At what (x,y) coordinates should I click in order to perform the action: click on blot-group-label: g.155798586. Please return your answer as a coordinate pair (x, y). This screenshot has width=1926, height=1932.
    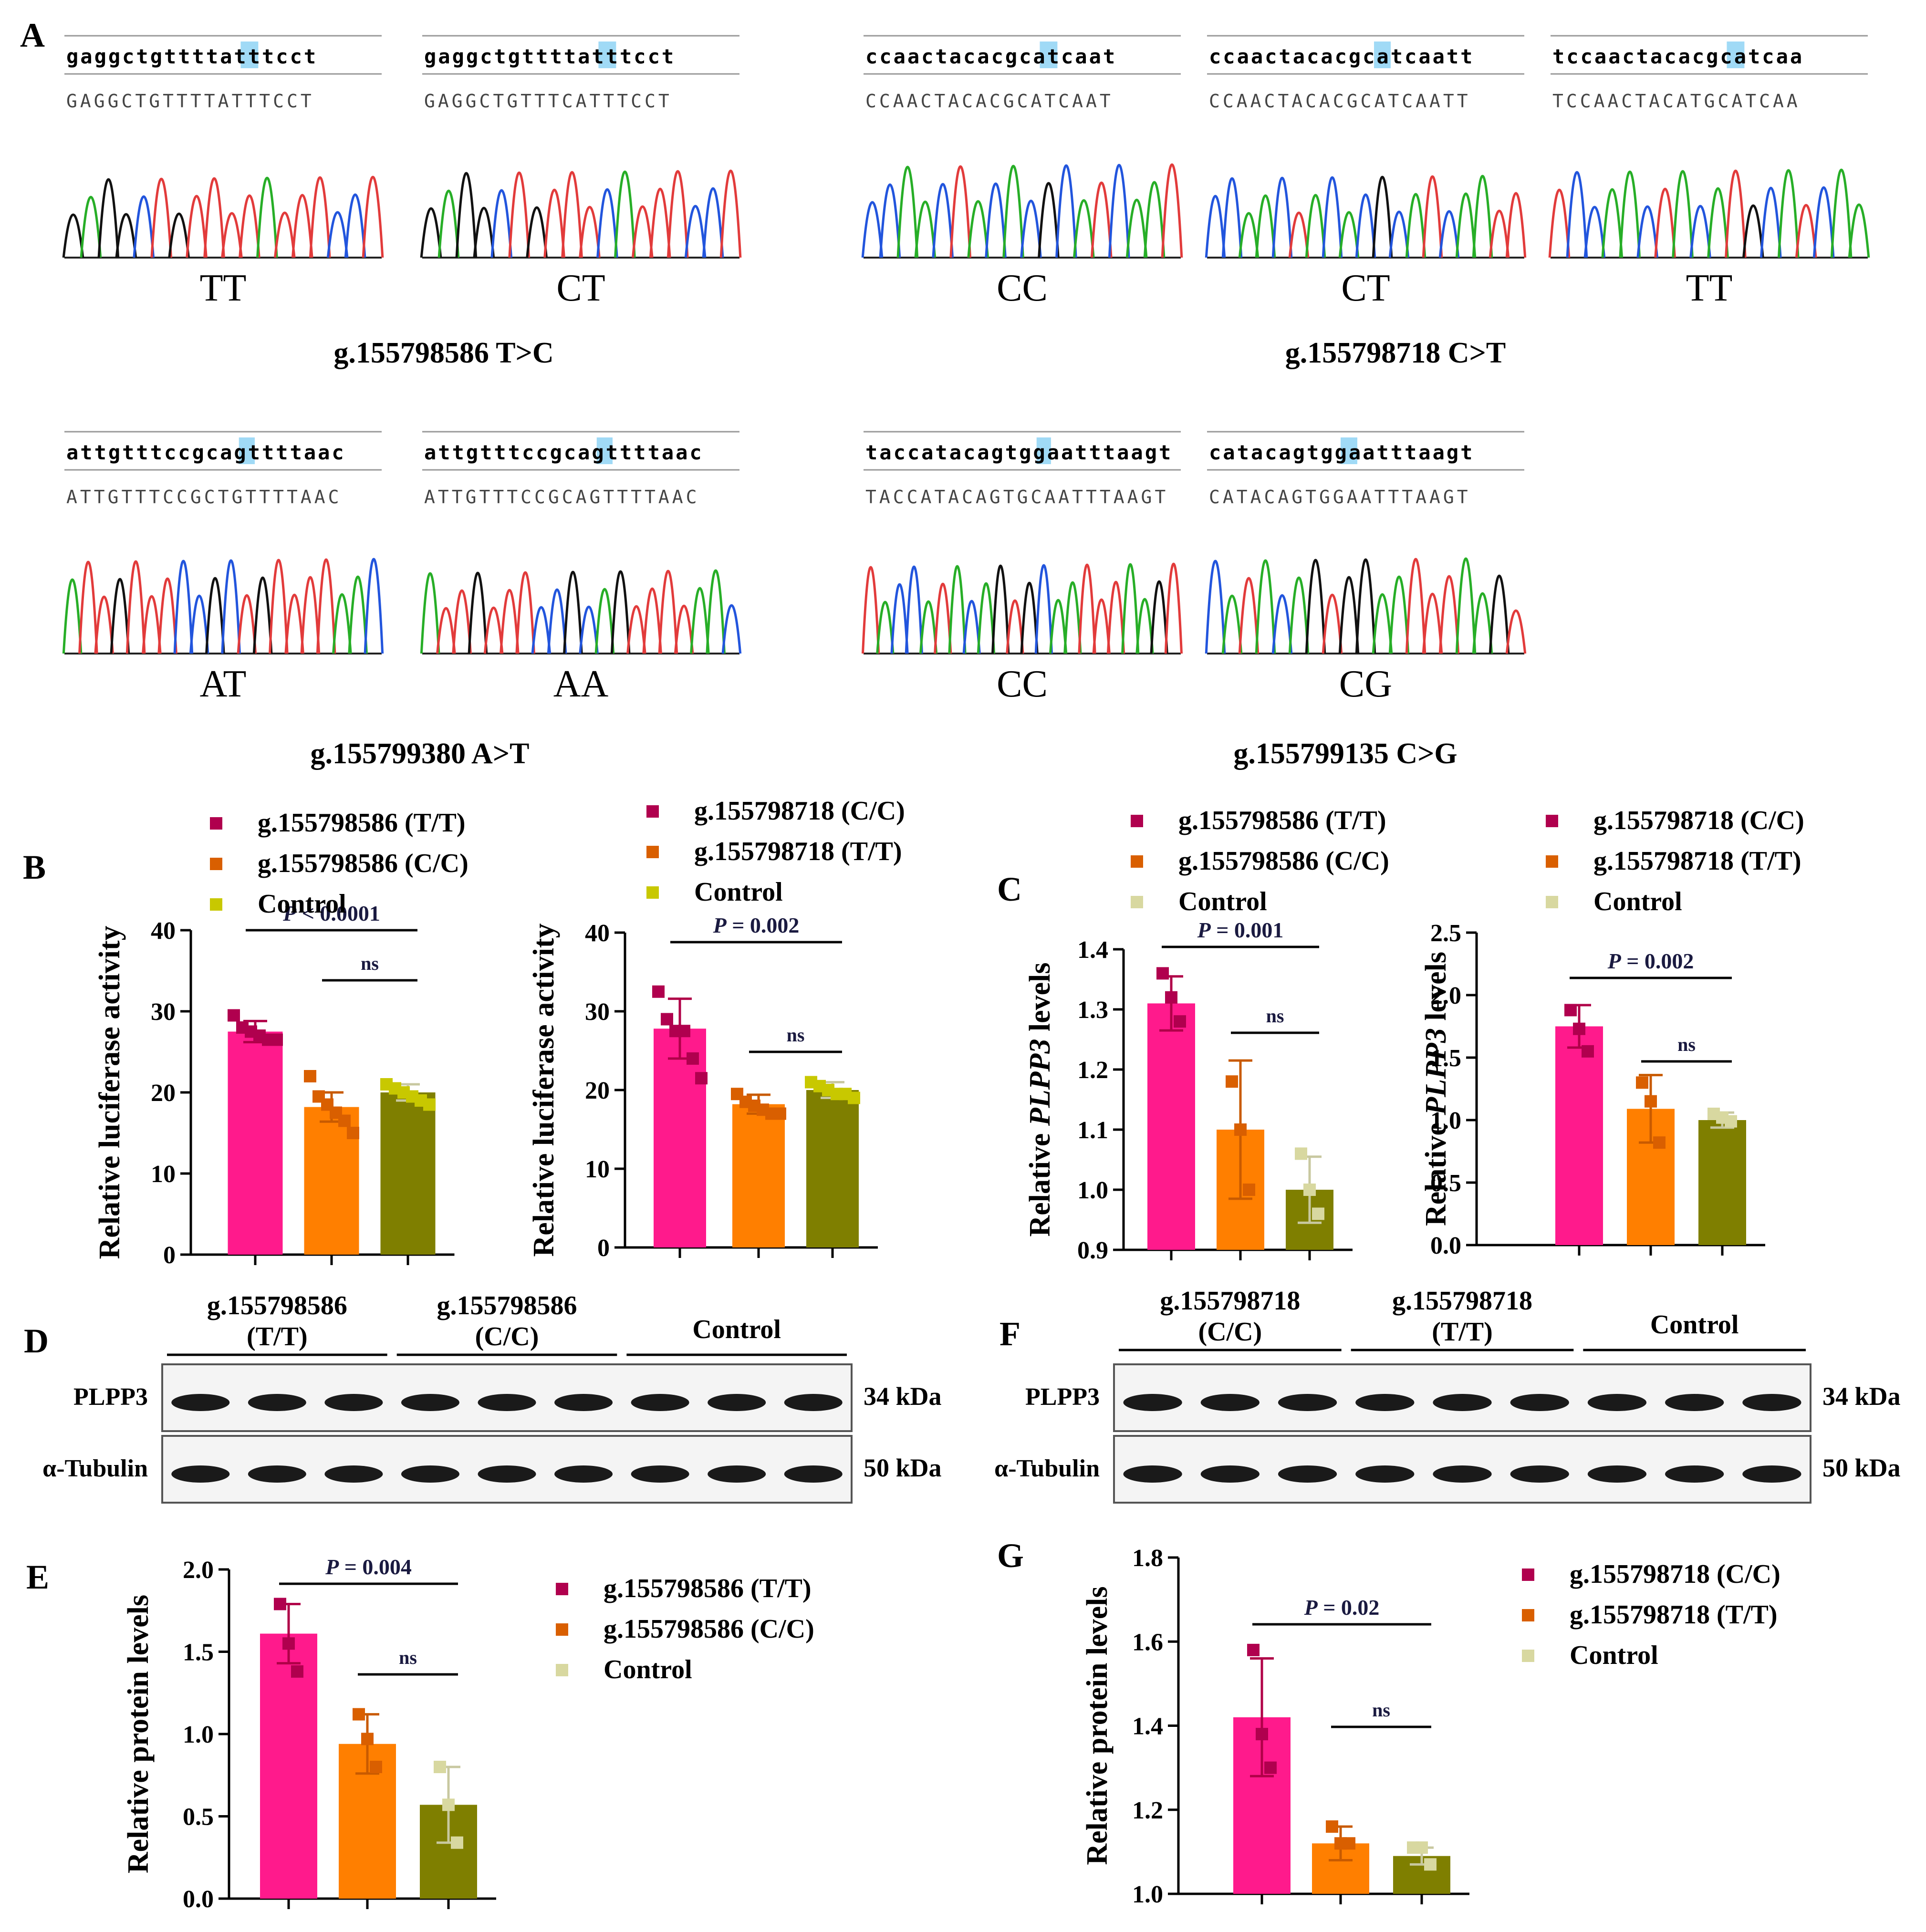
    Looking at the image, I should click on (507, 1305).